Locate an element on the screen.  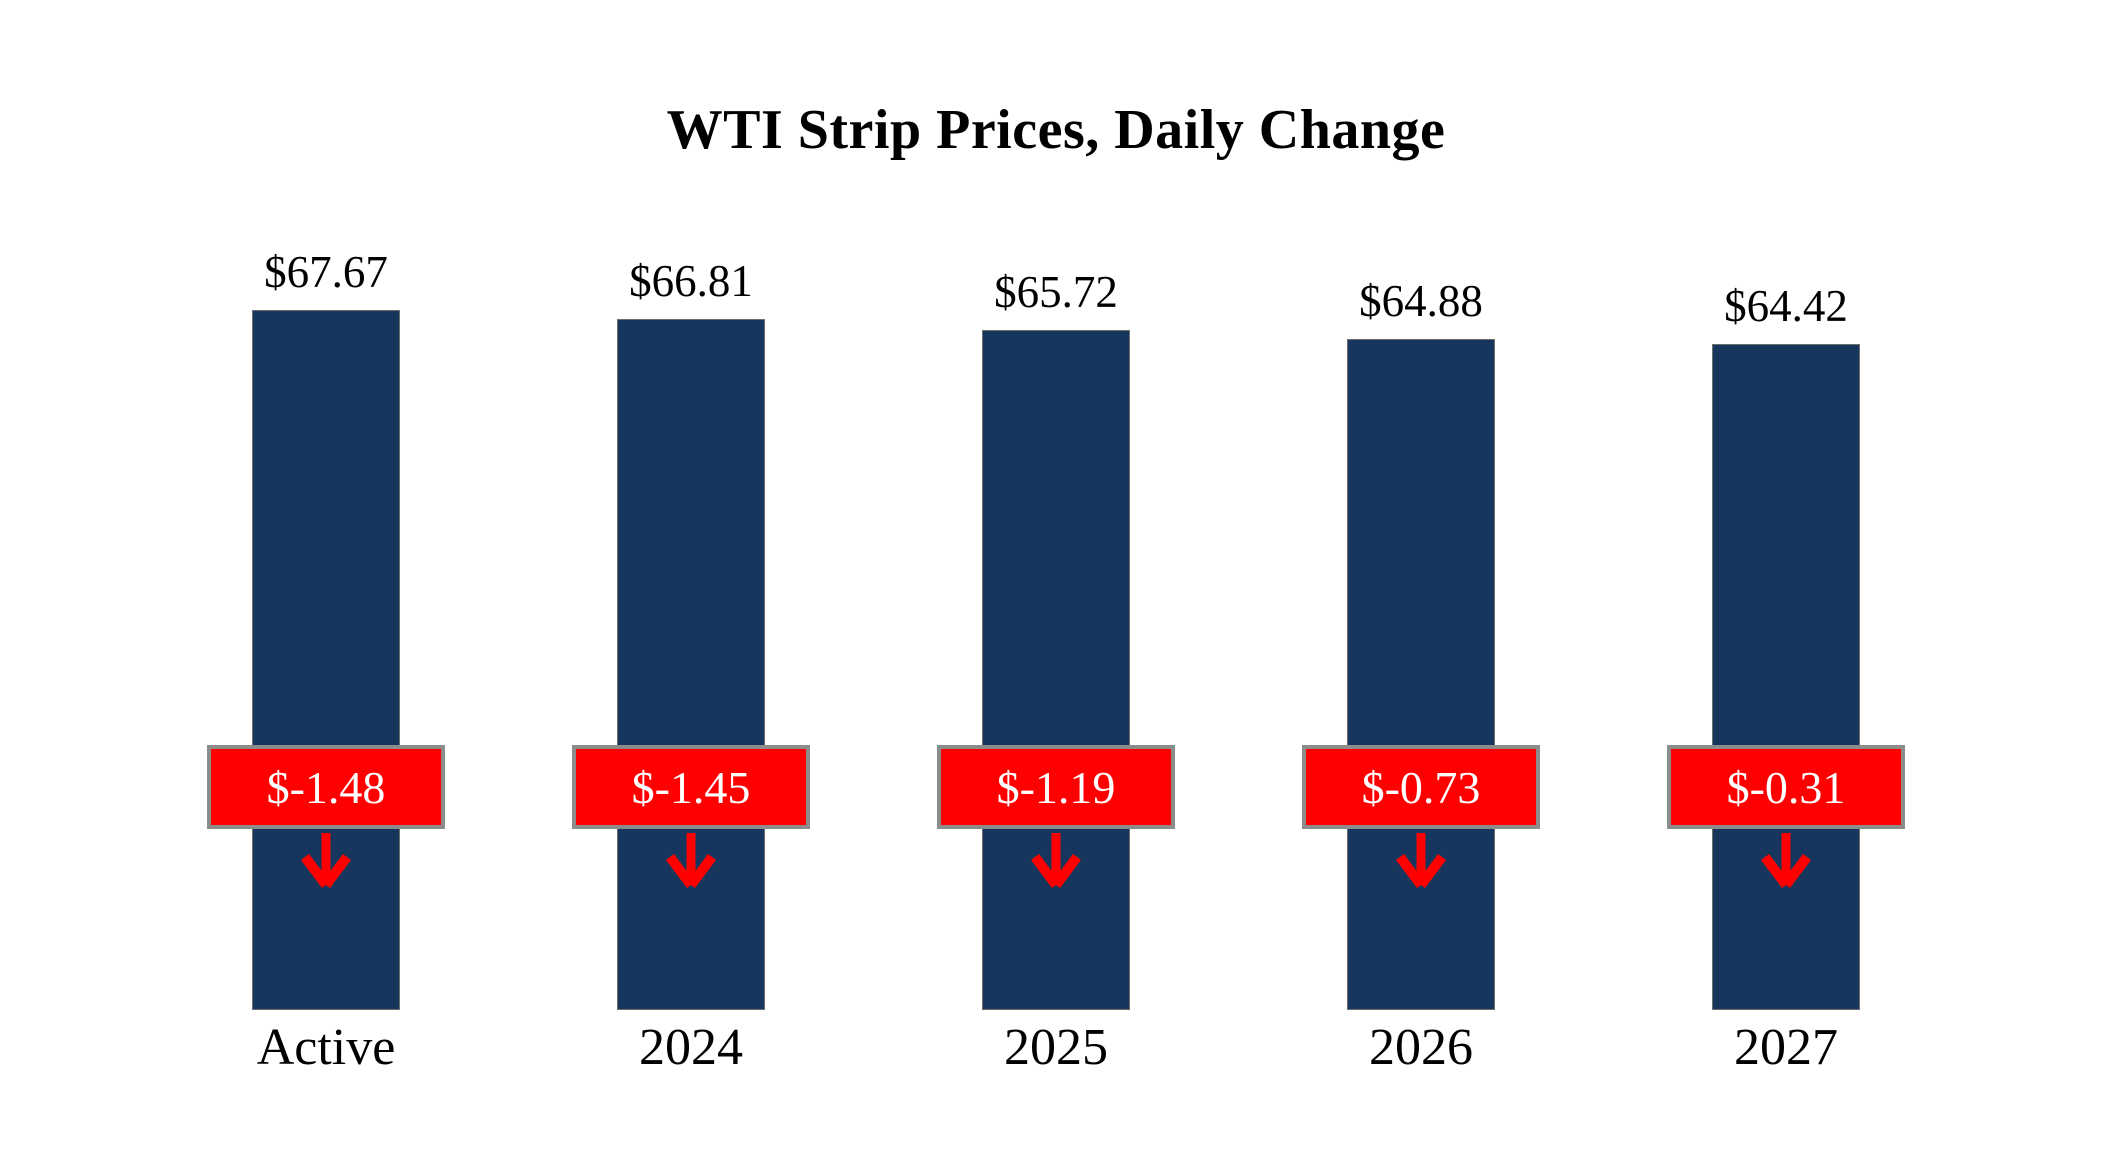
change-badge-label: $-1.45 is located at coordinates (691, 787).